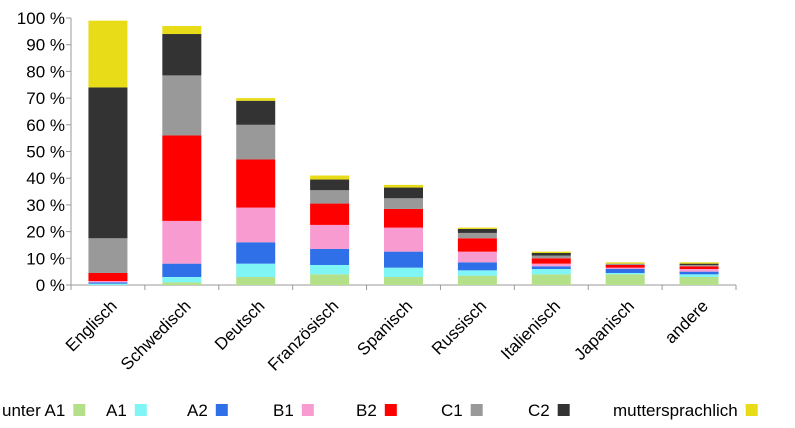 The height and width of the screenshot is (428, 795). I want to click on x-tick-label: Russisch, so click(459, 327).